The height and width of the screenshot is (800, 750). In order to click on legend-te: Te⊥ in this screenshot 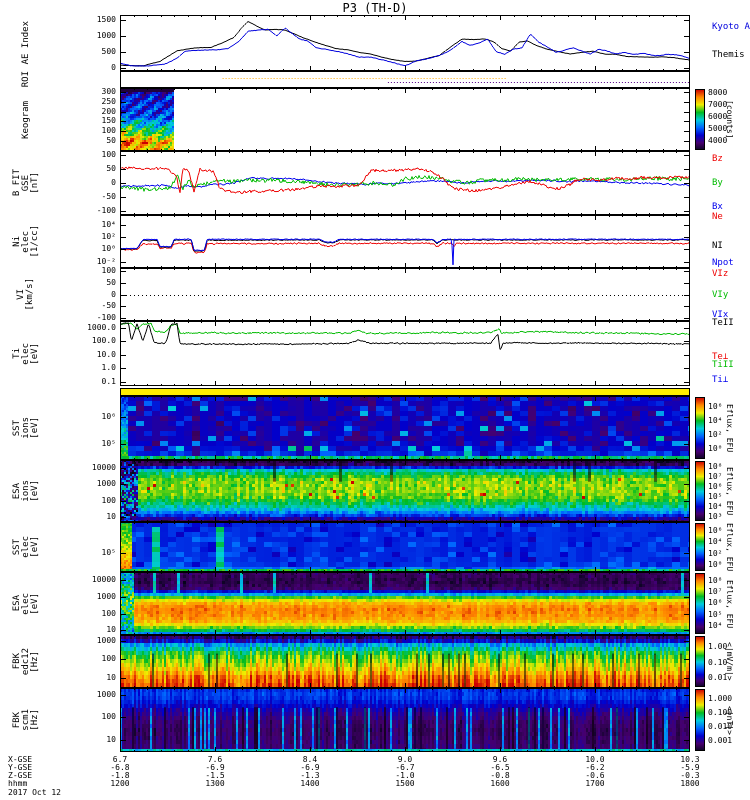, I will do `click(720, 356)`.